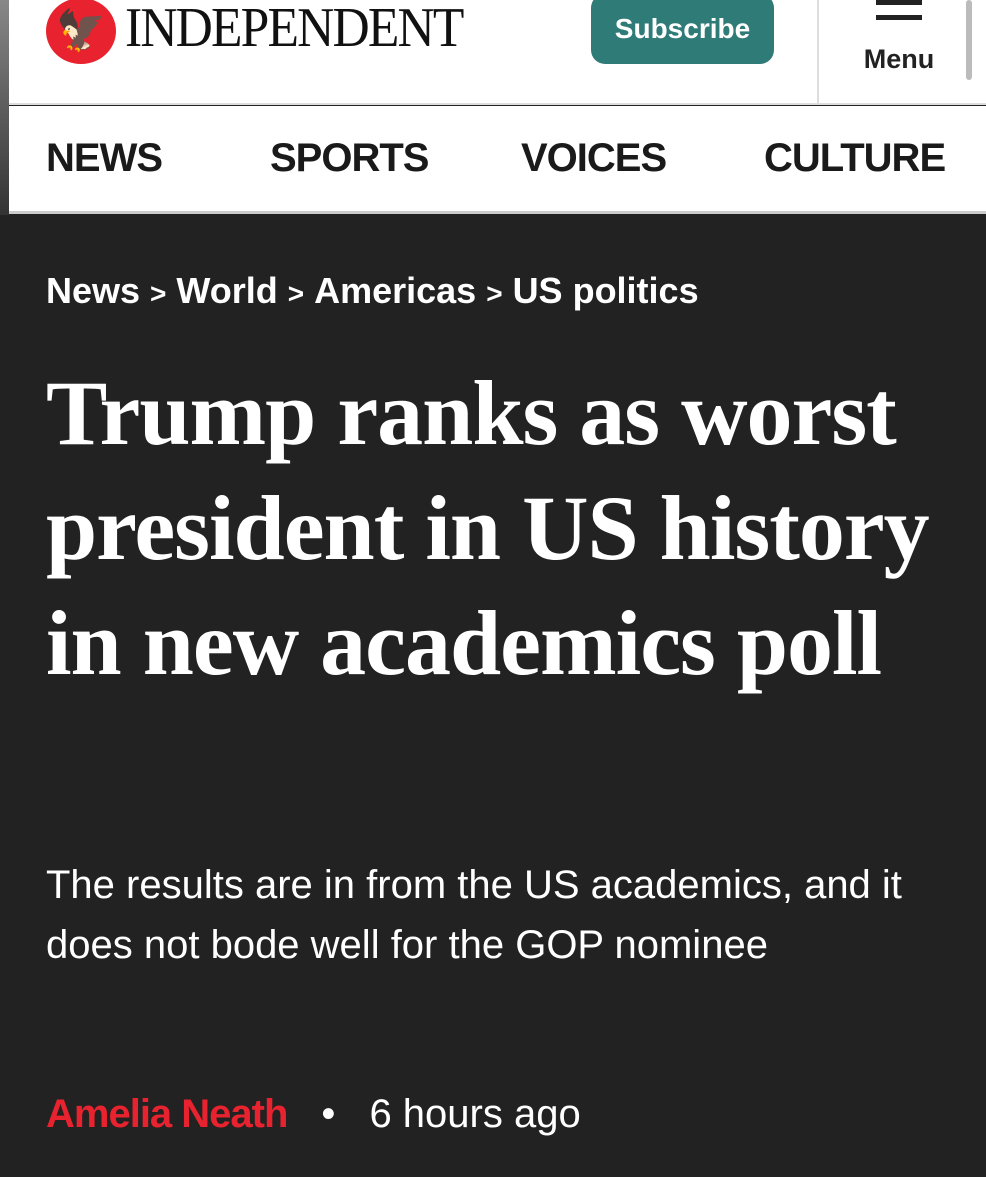 The height and width of the screenshot is (1177, 986). I want to click on breadcrumb-americas: Americas, so click(395, 290).